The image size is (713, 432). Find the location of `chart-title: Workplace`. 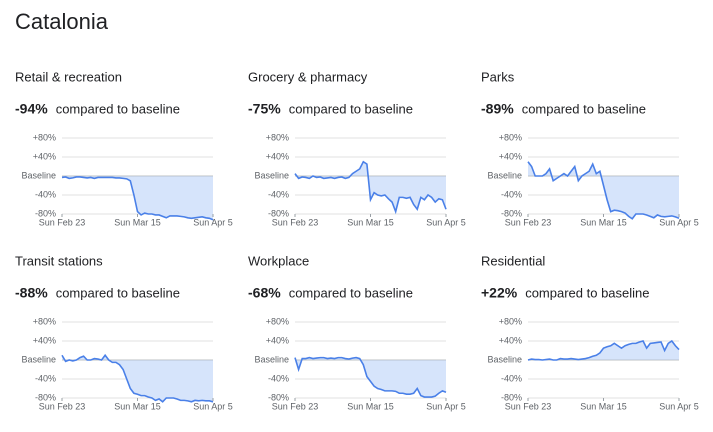

chart-title: Workplace is located at coordinates (278, 260).